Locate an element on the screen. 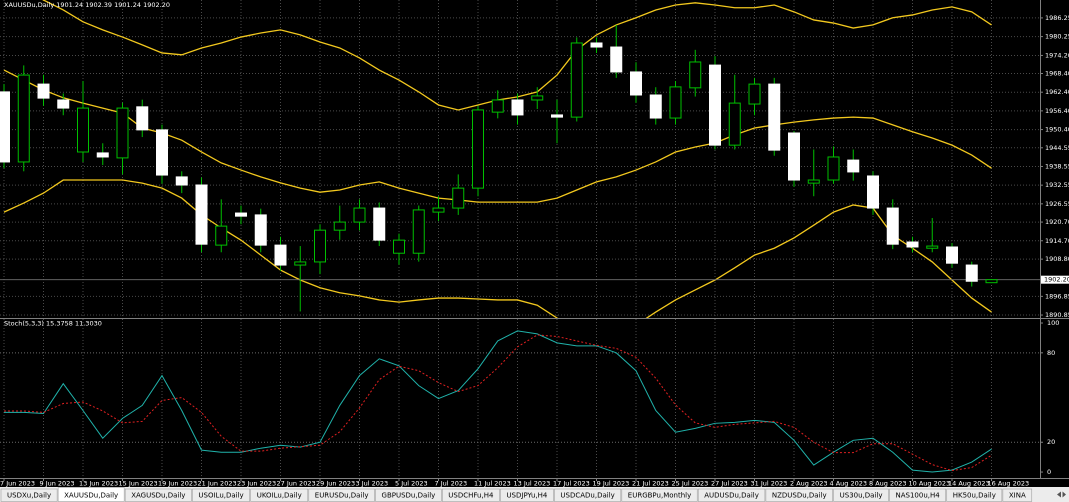  tab-label: EURUSDu,Daily is located at coordinates (342, 496).